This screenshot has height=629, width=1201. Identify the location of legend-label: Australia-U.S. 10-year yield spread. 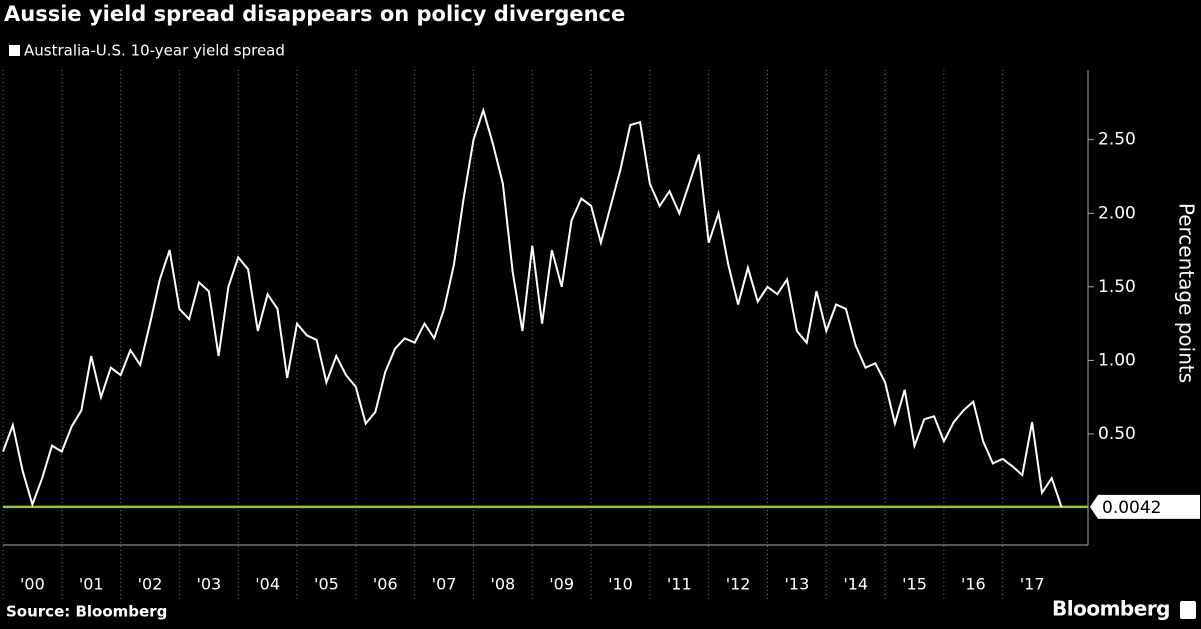
(154, 51).